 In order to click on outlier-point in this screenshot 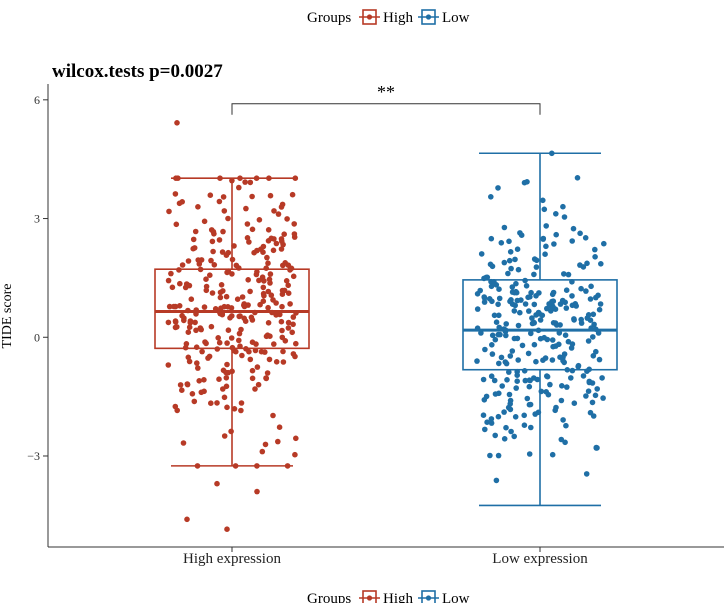, I will do `click(187, 519)`.